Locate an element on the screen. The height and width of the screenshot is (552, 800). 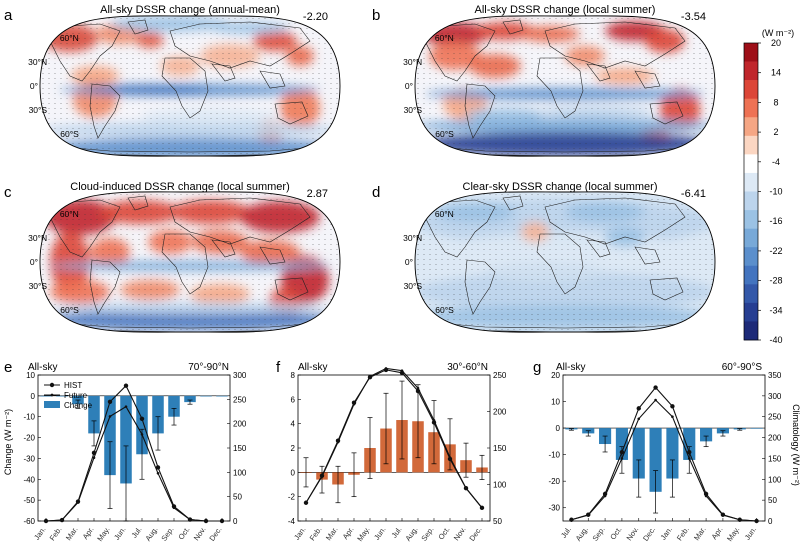
map-title-b: All-sky DSSR change (local summer) is located at coordinates (565, 10).